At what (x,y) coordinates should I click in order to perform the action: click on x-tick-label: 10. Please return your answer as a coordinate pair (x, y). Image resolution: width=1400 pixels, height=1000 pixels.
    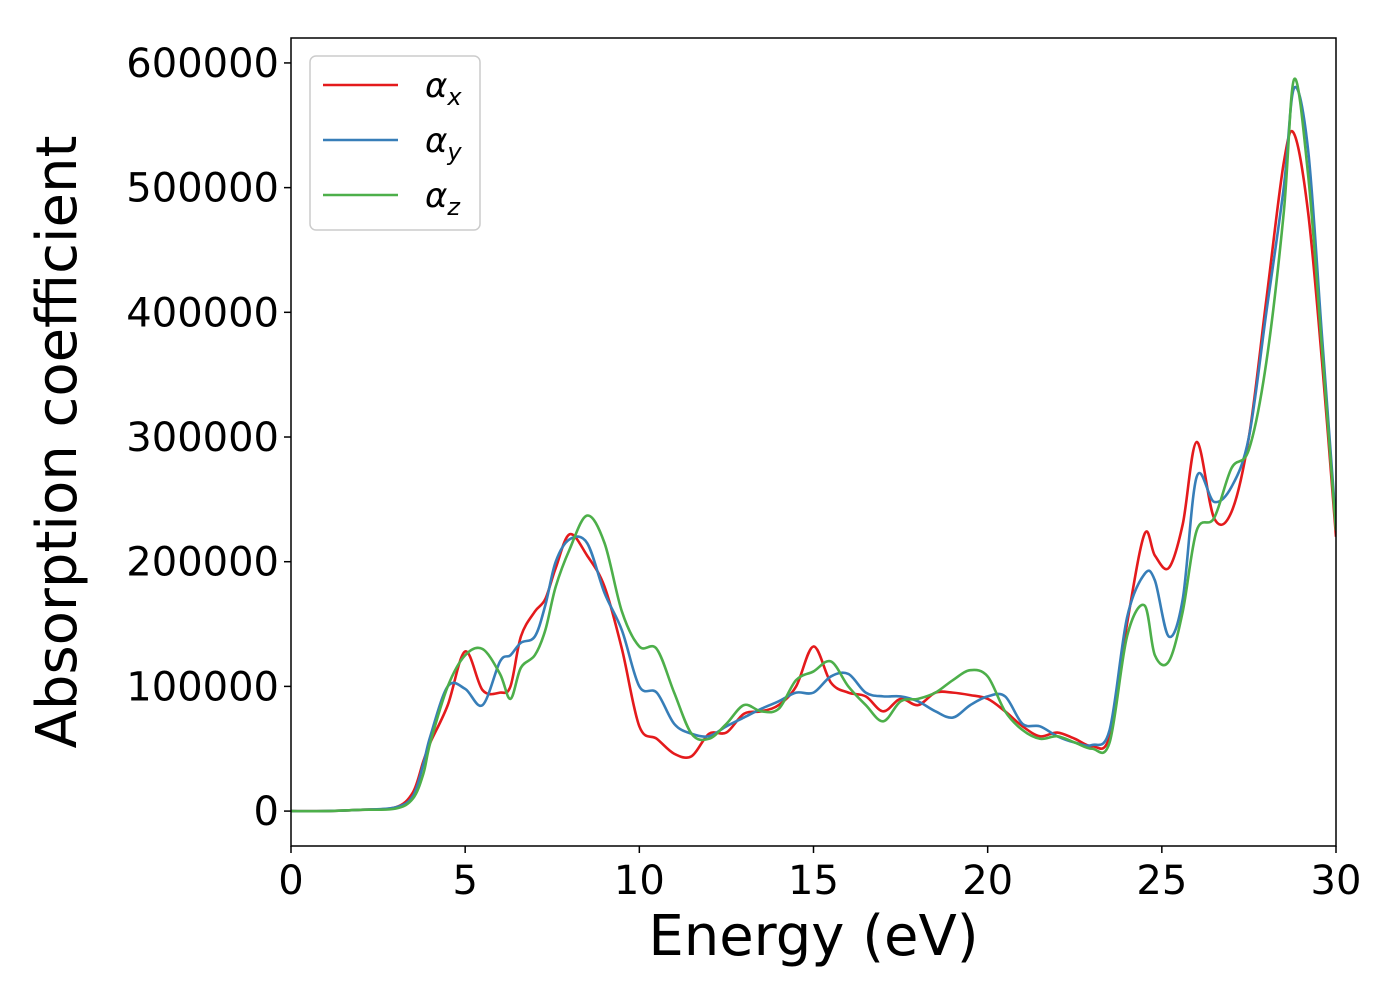
    Looking at the image, I should click on (639, 881).